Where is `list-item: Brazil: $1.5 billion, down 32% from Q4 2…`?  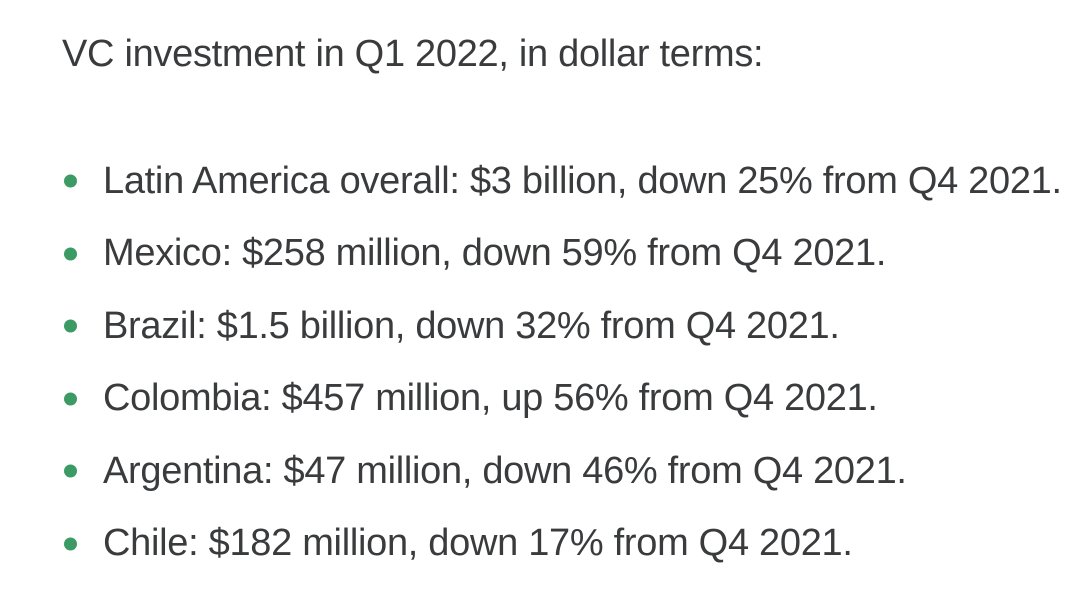 list-item: Brazil: $1.5 billion, down 32% from Q4 2… is located at coordinates (564, 326).